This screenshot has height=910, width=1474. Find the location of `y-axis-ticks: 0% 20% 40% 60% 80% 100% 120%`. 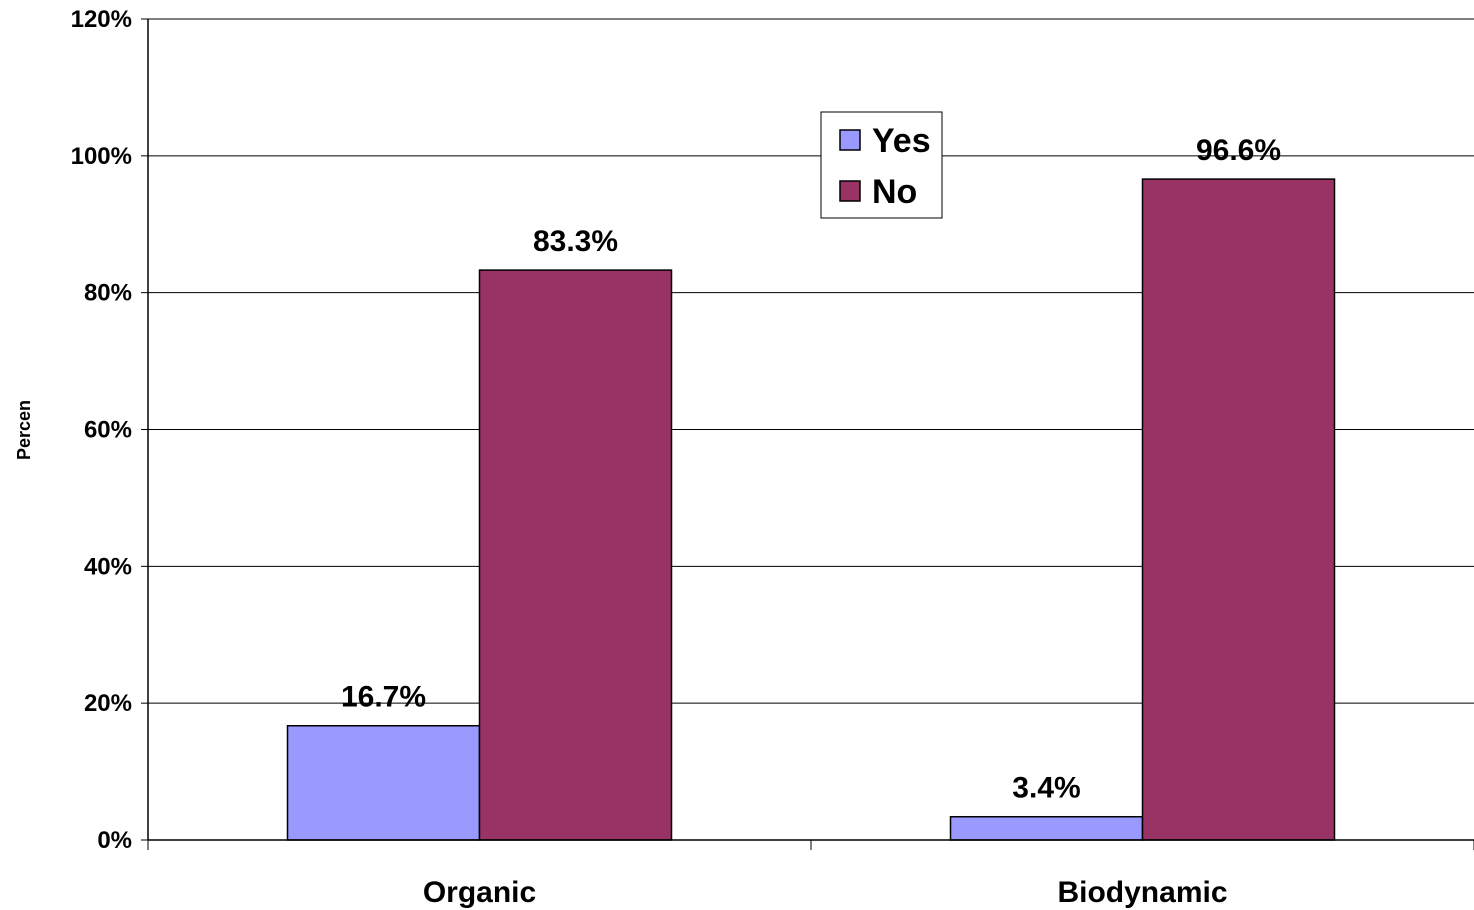

y-axis-ticks: 0% 20% 40% 60% 80% 100% 120% is located at coordinates (109, 430).